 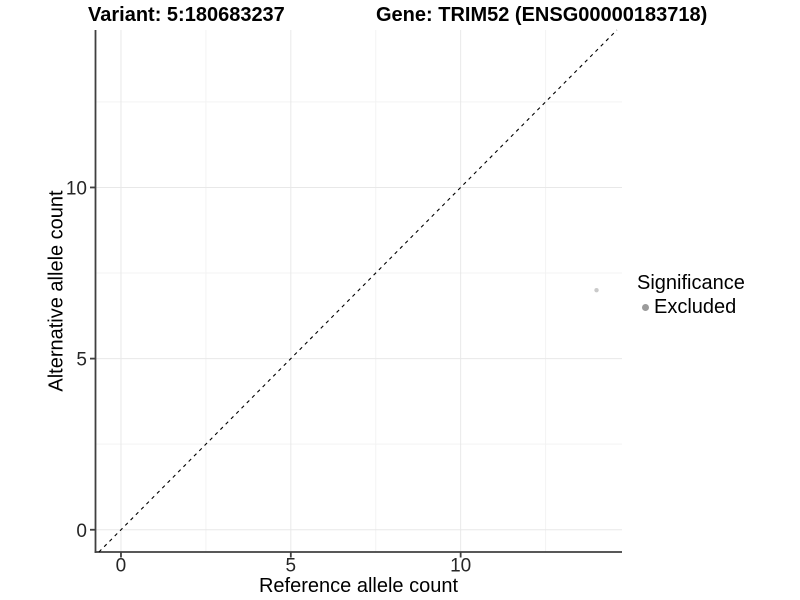 I want to click on y-axis-title: Alternative allele count, so click(x=56, y=291).